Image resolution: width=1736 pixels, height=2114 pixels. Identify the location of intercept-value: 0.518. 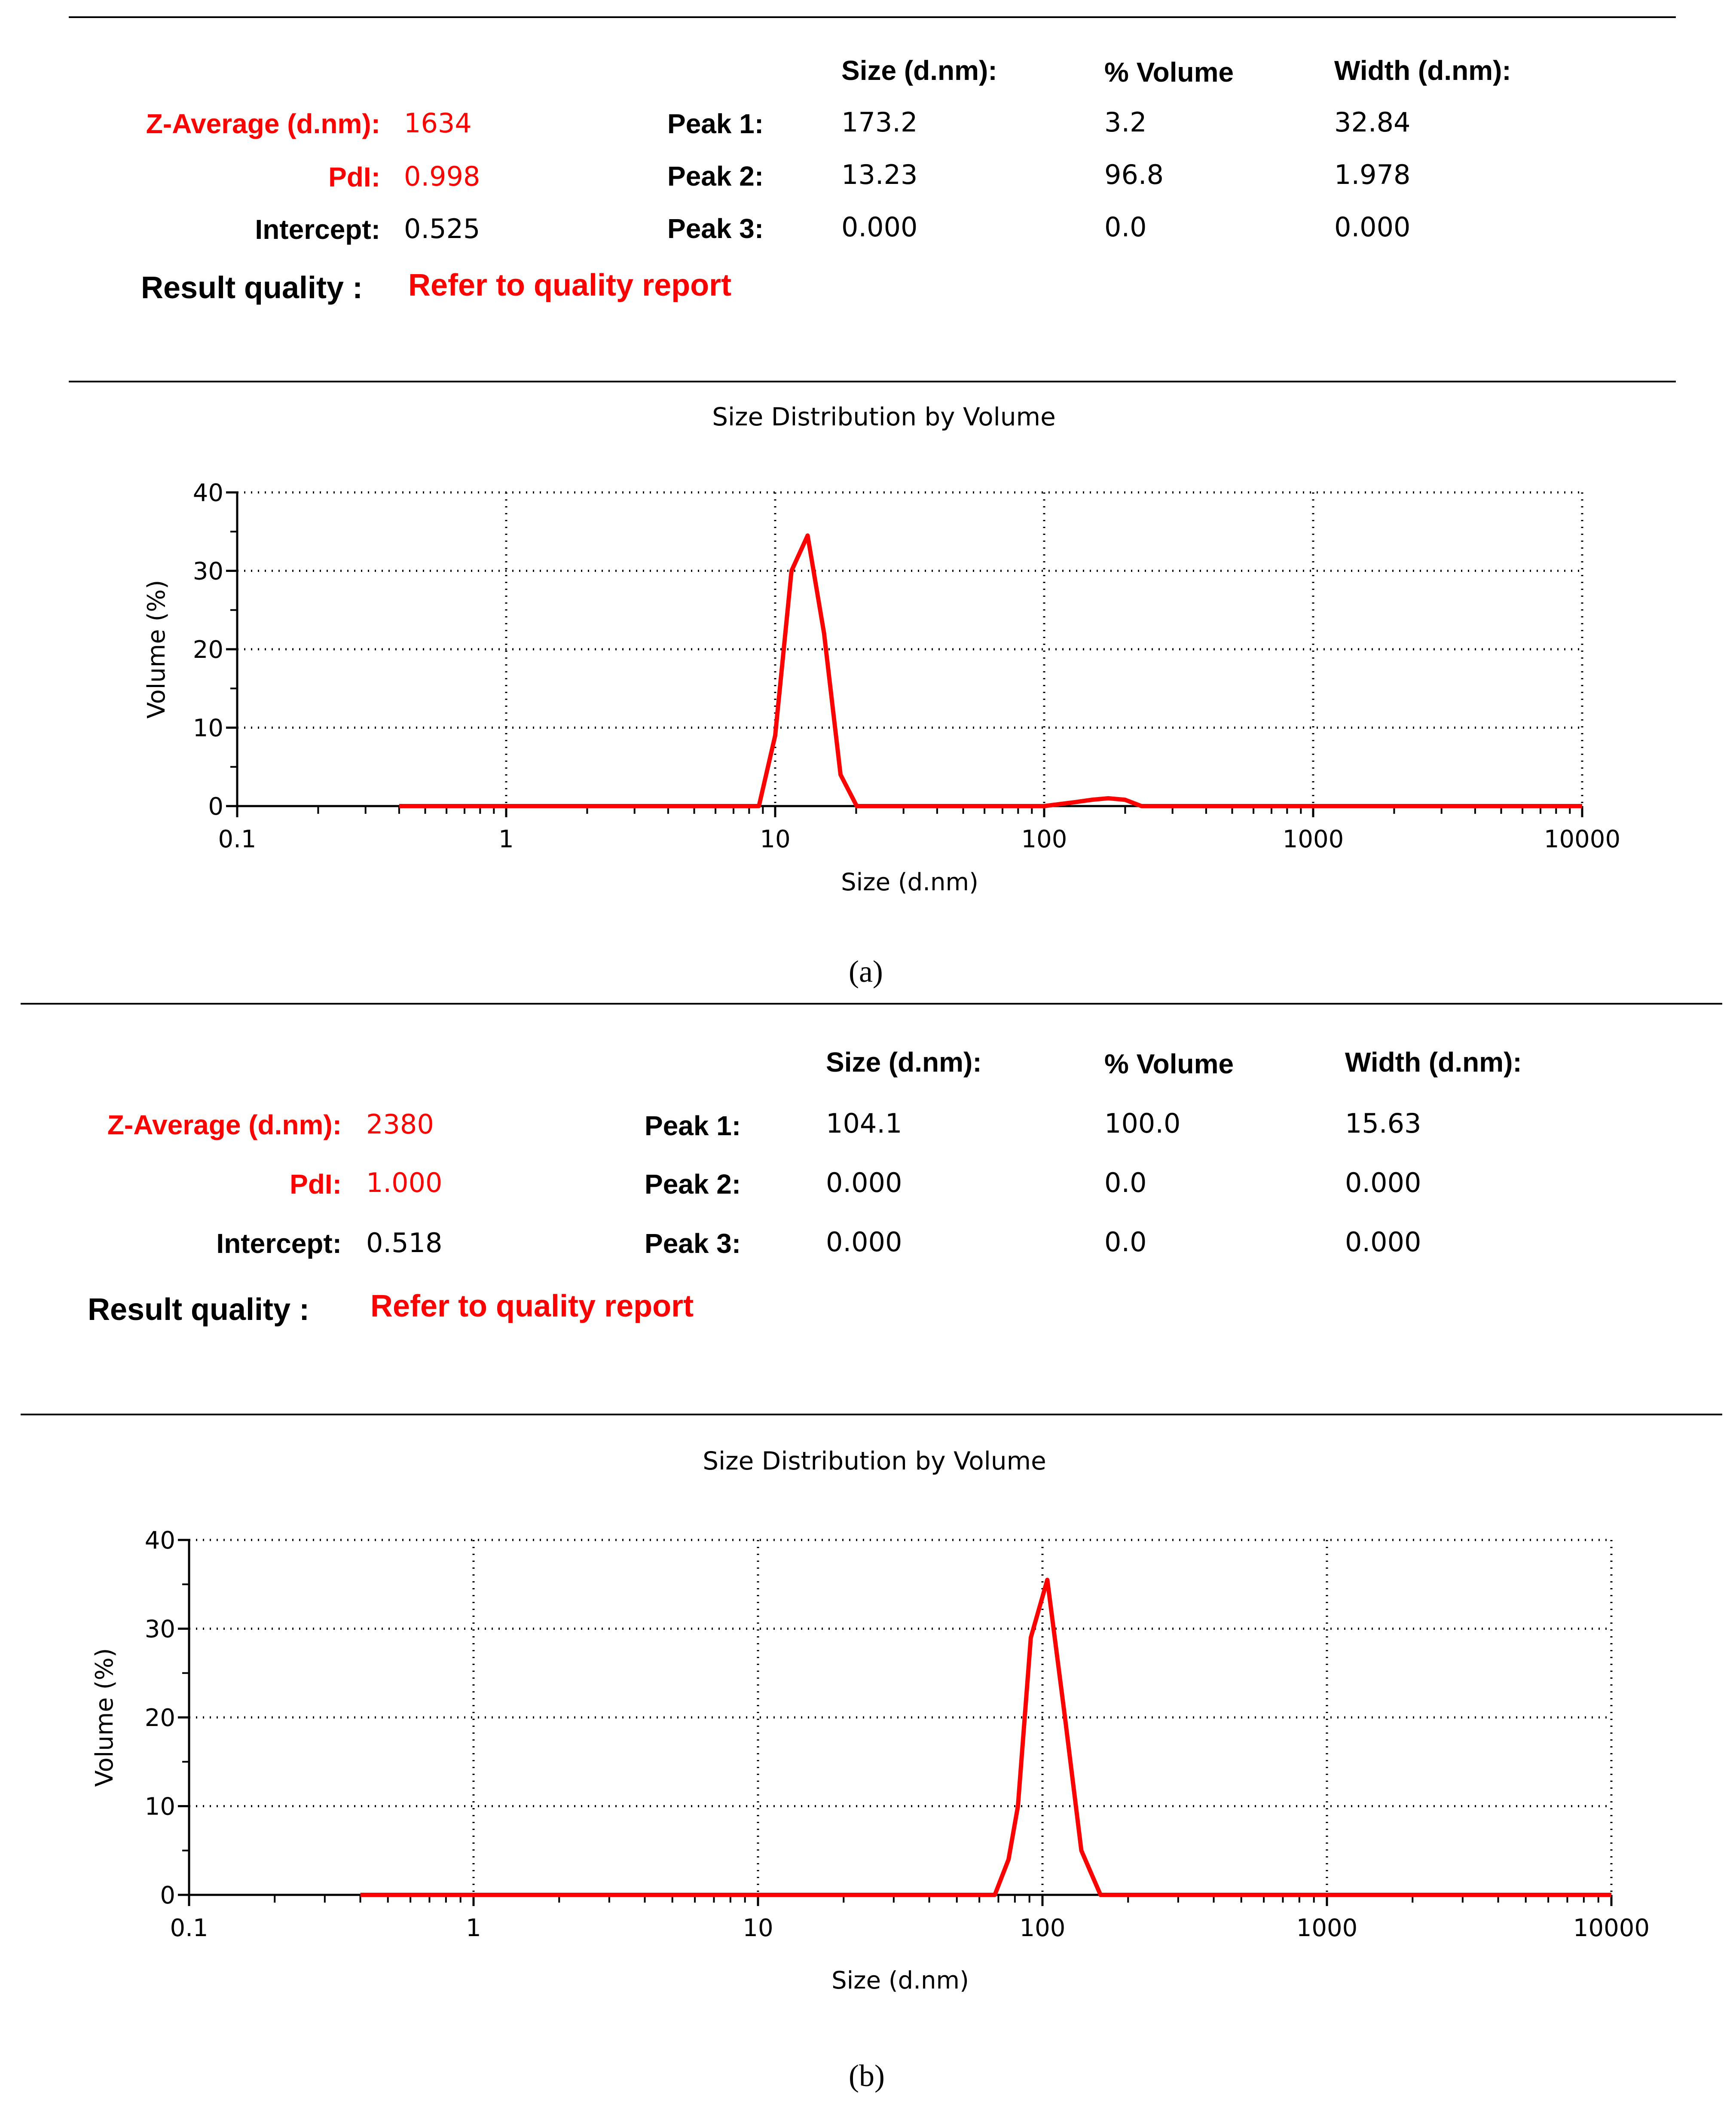
(404, 1243).